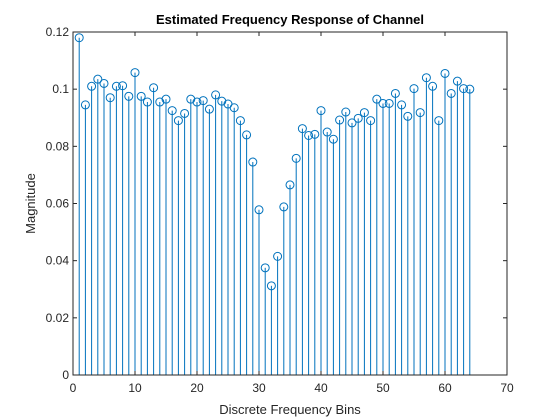  I want to click on x-tick-label: 10, so click(135, 388).